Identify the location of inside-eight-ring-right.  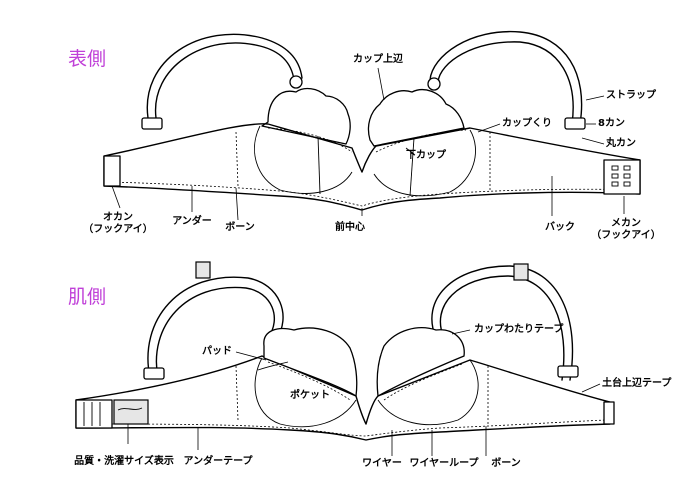
(568, 371).